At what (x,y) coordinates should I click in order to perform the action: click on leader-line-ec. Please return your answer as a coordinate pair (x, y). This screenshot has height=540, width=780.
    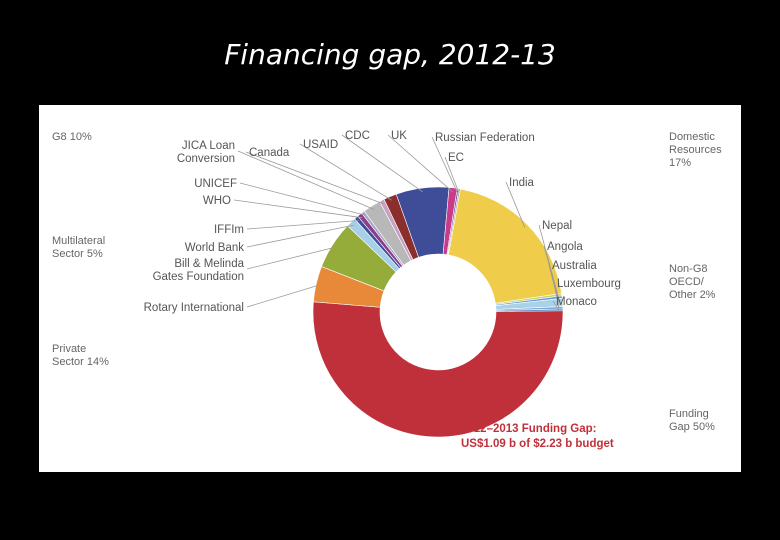
    Looking at the image, I should click on (452, 174).